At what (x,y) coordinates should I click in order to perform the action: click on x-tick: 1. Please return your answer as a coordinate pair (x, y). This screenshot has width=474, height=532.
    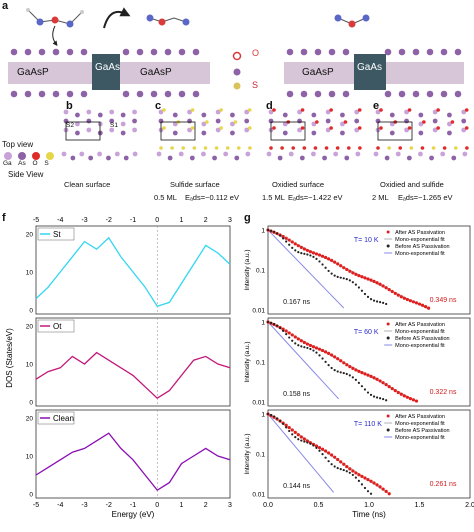
    Looking at the image, I should click on (182, 505).